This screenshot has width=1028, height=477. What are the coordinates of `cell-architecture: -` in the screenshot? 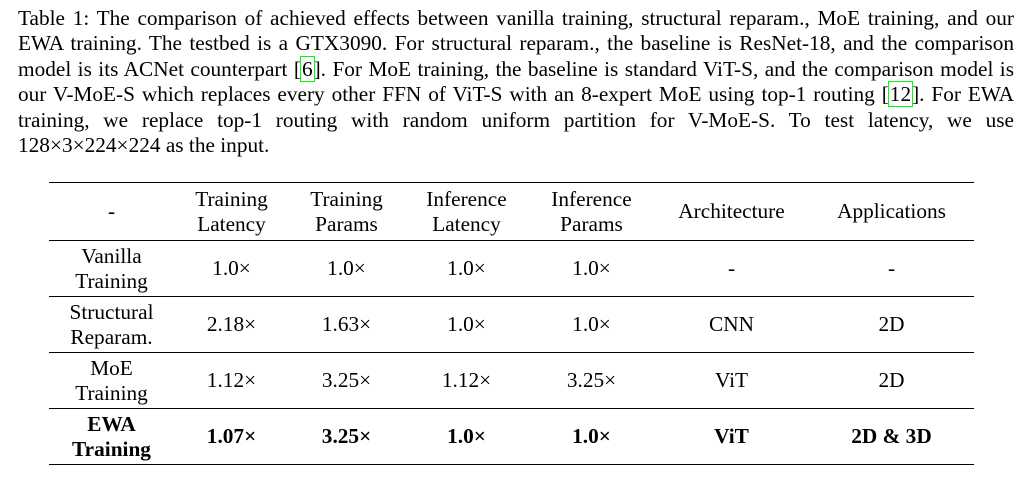 It's located at (731, 268).